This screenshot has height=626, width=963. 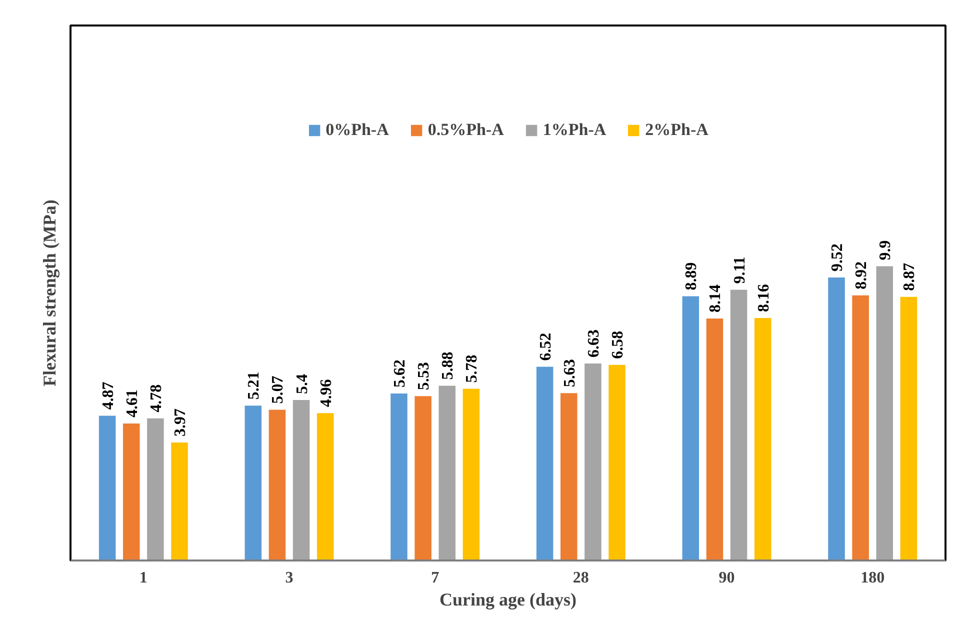 What do you see at coordinates (739, 270) in the screenshot?
I see `data-label: 9.11` at bounding box center [739, 270].